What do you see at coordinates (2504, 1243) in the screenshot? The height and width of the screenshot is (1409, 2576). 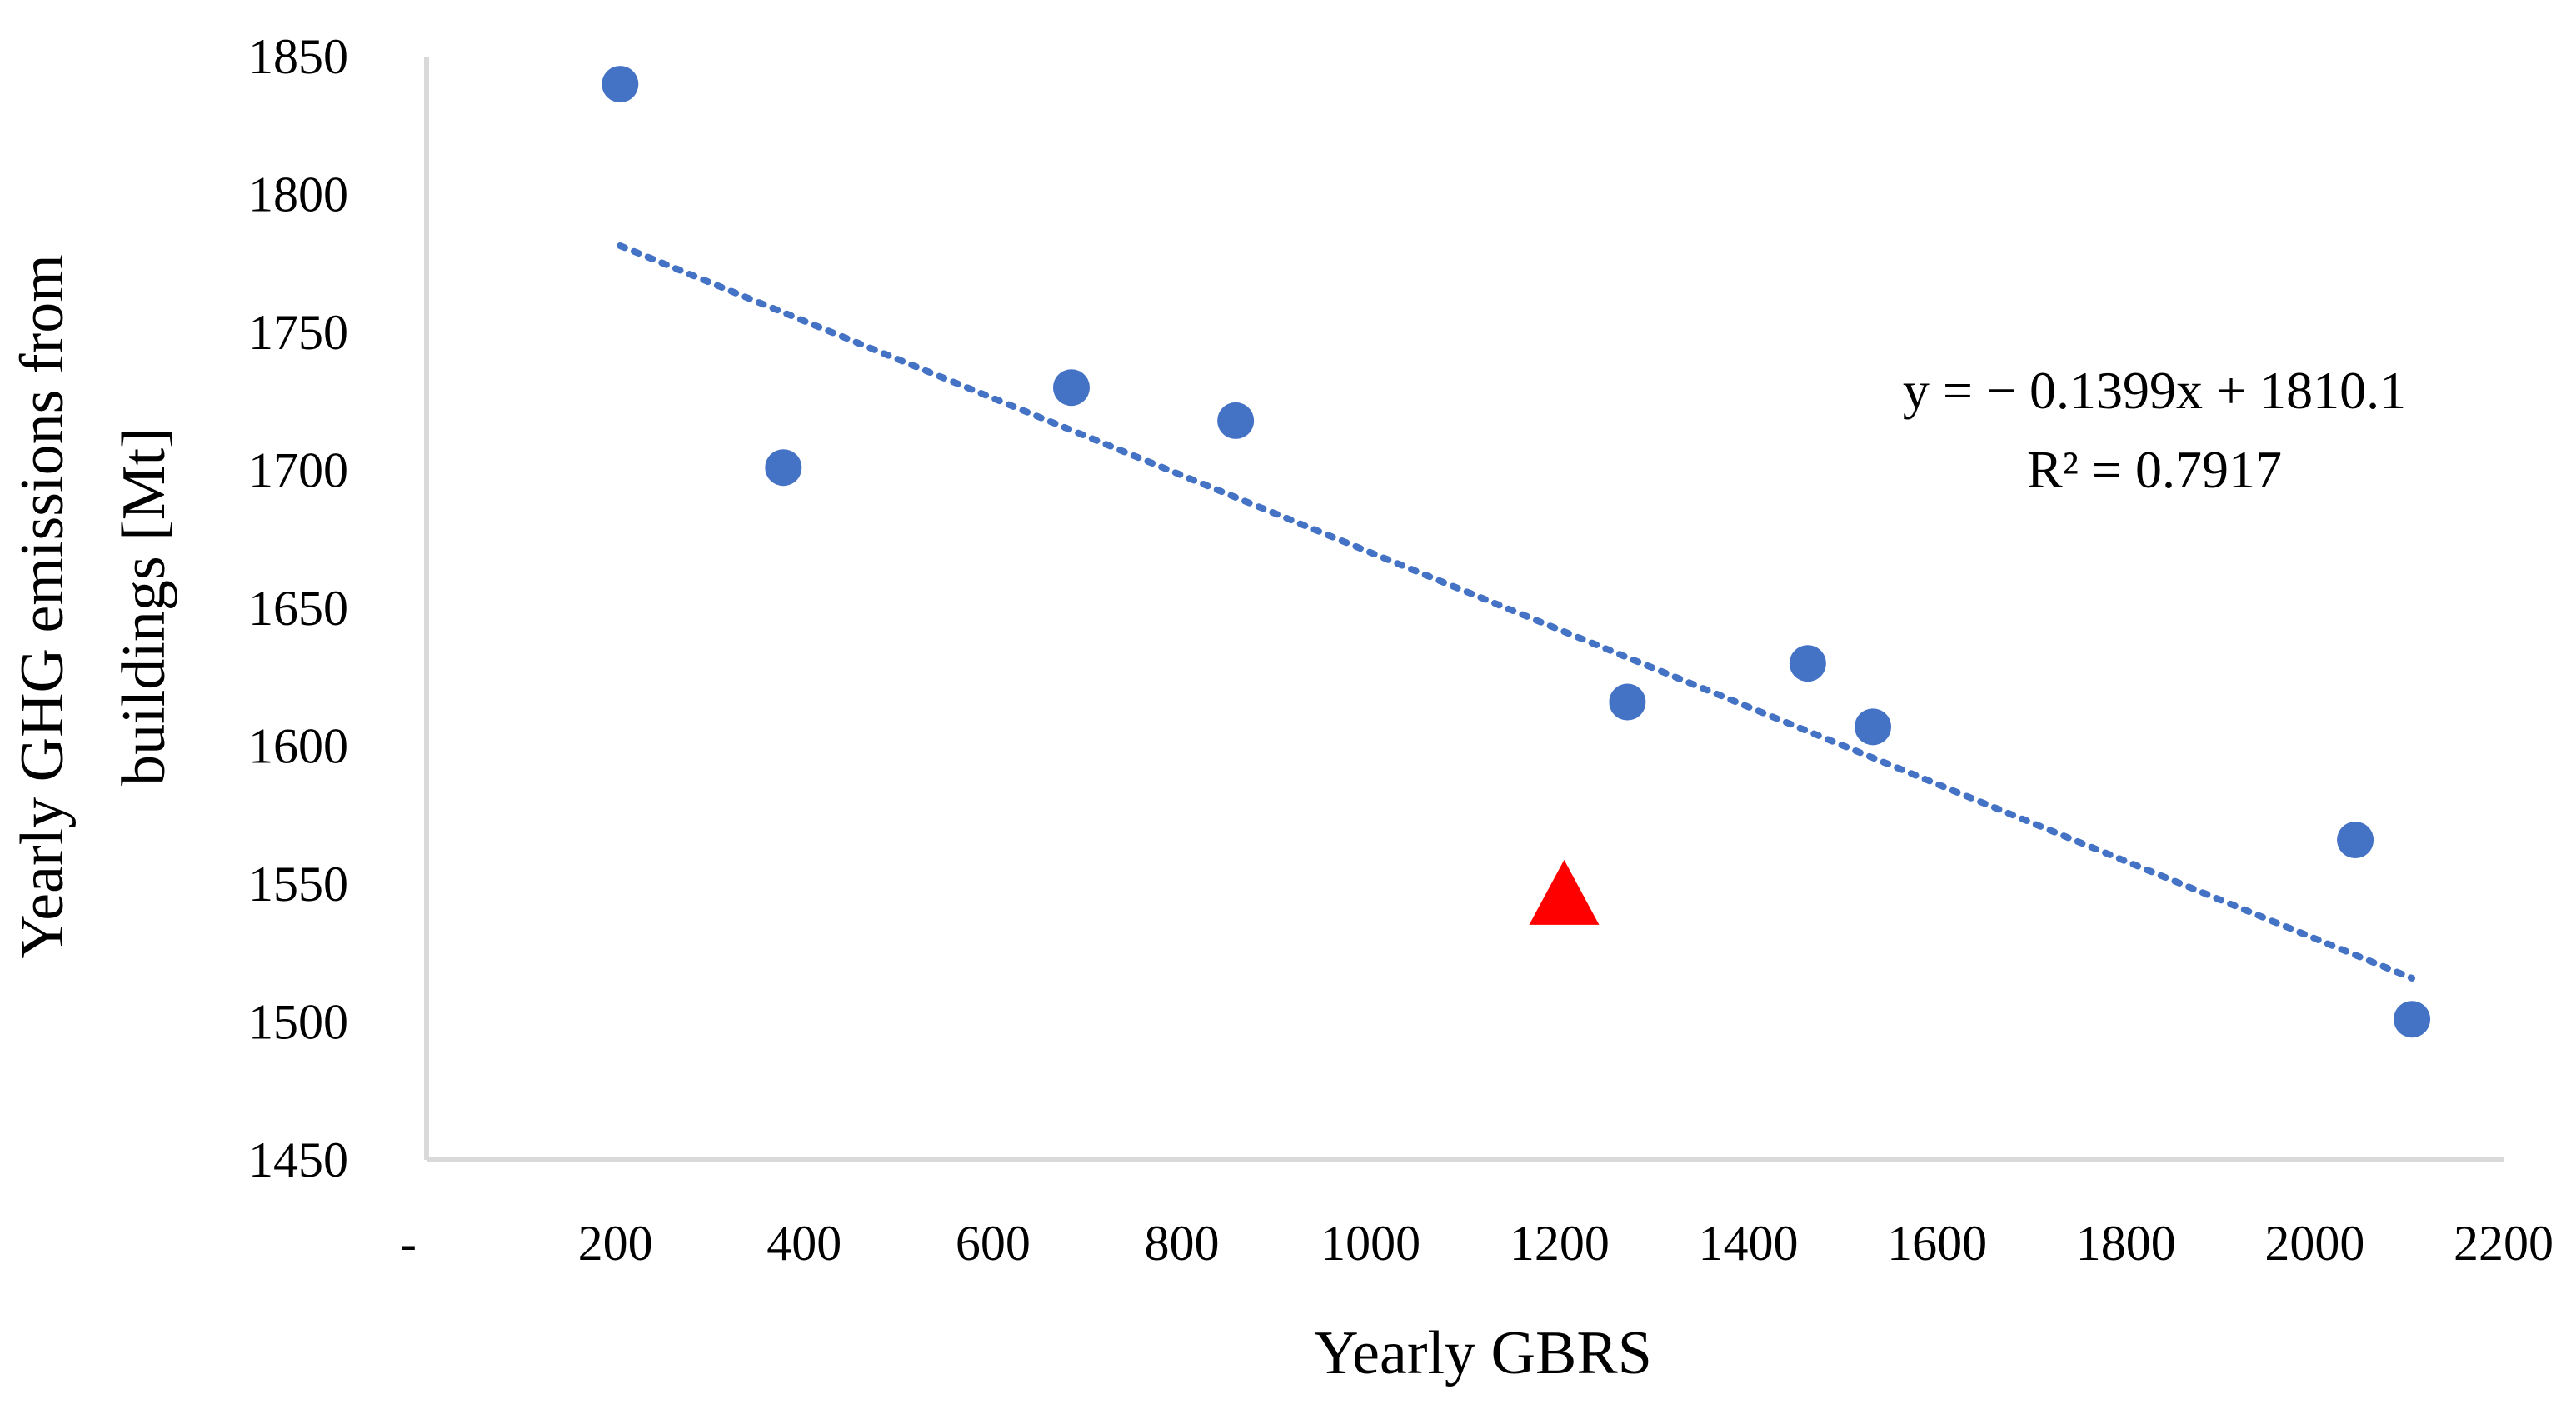 I see `x-tick-label: 2200` at bounding box center [2504, 1243].